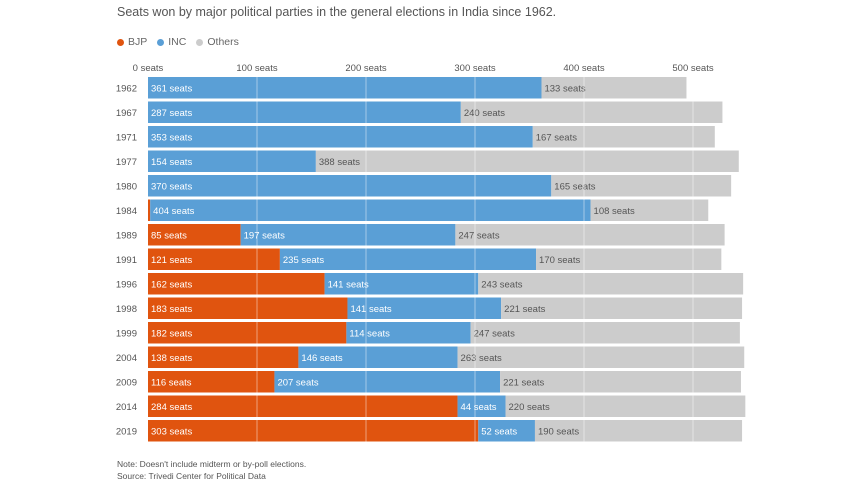 The width and height of the screenshot is (860, 484). What do you see at coordinates (126, 284) in the screenshot?
I see `year-label-1996: 1996` at bounding box center [126, 284].